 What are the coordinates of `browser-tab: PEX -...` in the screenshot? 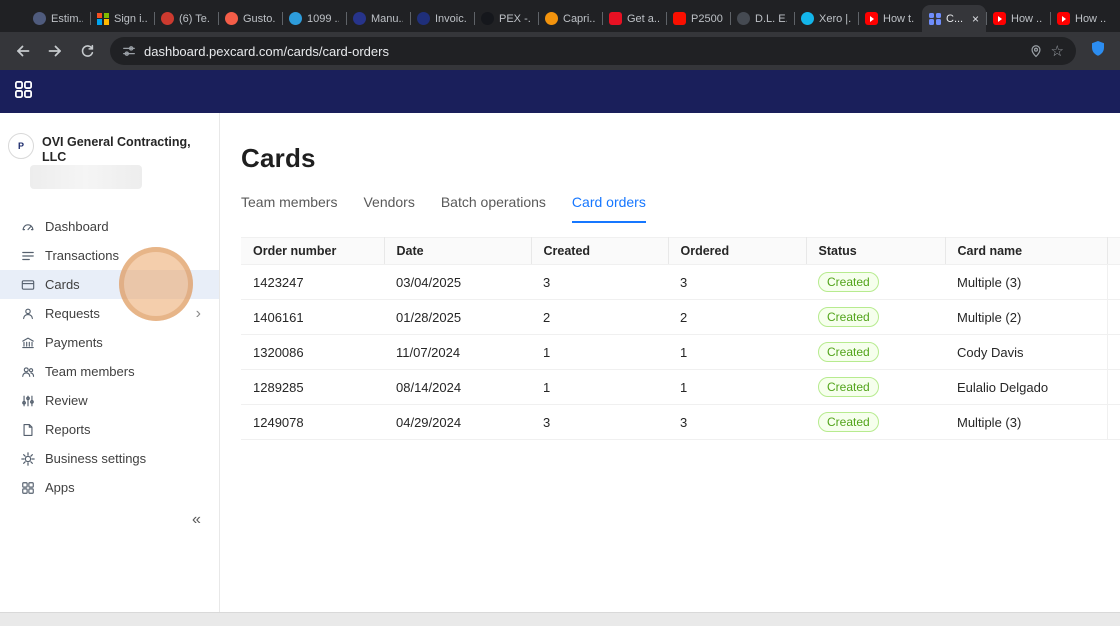 It's located at (506, 18).